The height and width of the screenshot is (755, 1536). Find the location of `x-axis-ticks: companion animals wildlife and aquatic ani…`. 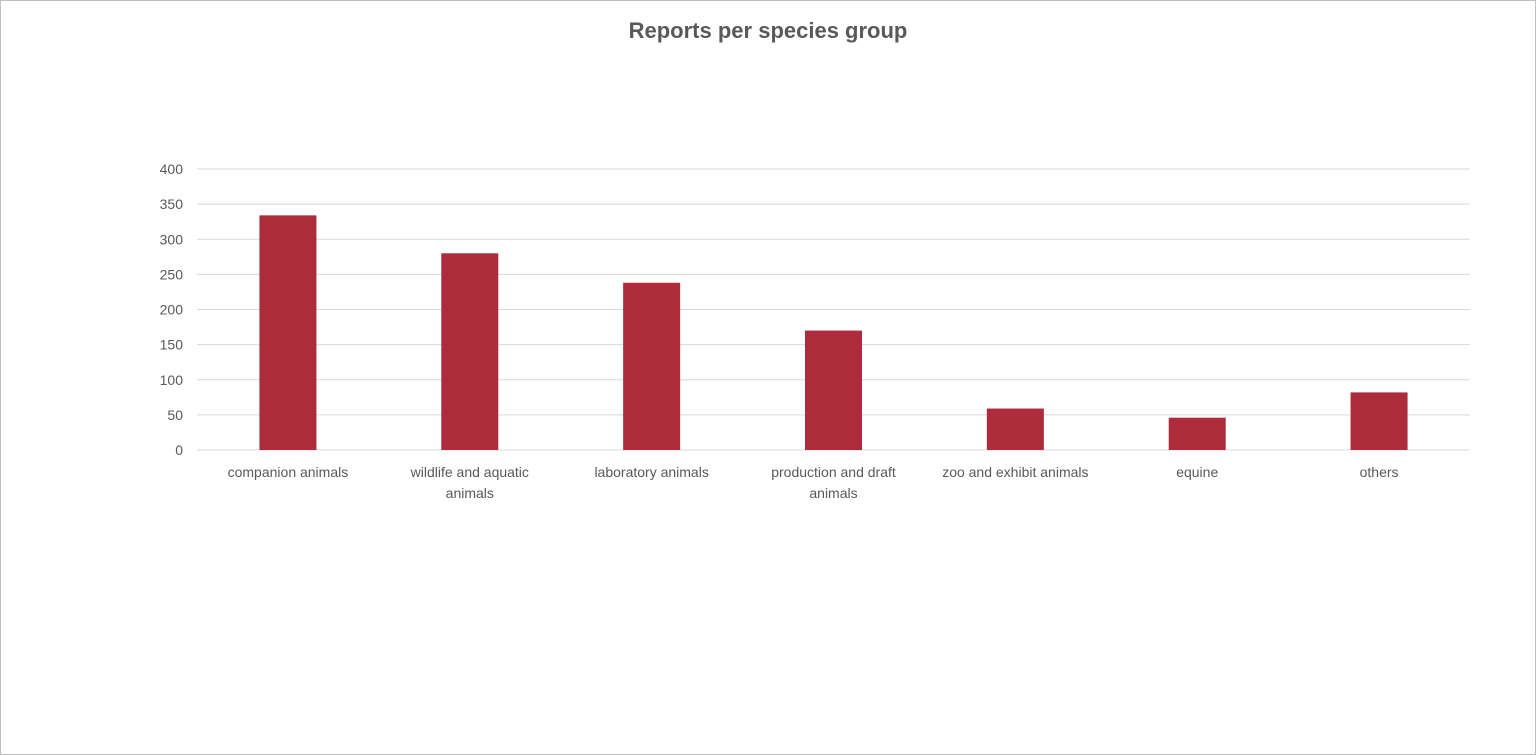

x-axis-ticks: companion animals wildlife and aquatic ani… is located at coordinates (813, 482).